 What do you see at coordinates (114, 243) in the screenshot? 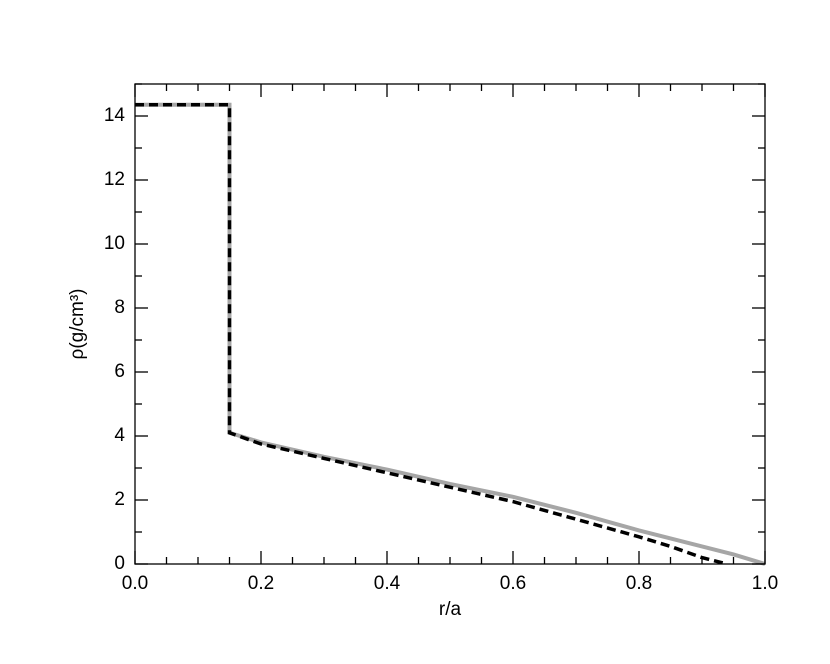
I see `y-tick-label: 10` at bounding box center [114, 243].